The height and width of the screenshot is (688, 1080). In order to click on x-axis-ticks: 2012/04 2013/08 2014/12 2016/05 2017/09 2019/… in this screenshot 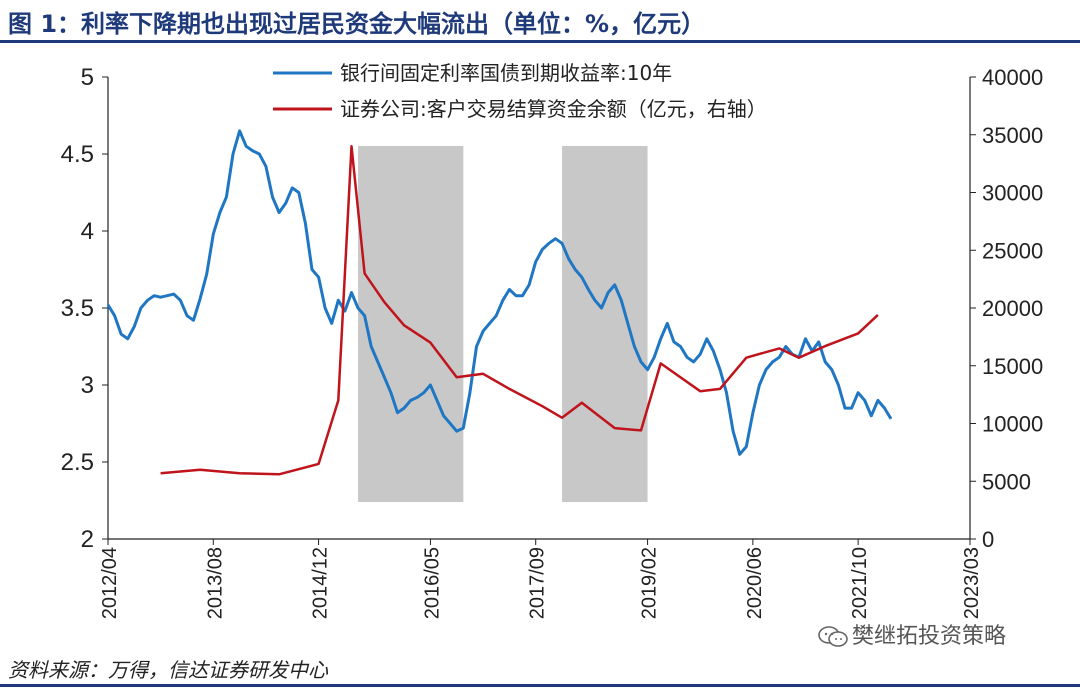, I will do `click(541, 579)`.